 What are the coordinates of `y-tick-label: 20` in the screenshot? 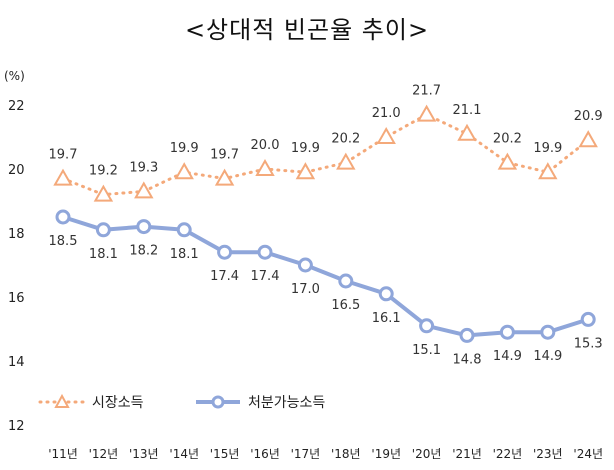 It's located at (16, 170).